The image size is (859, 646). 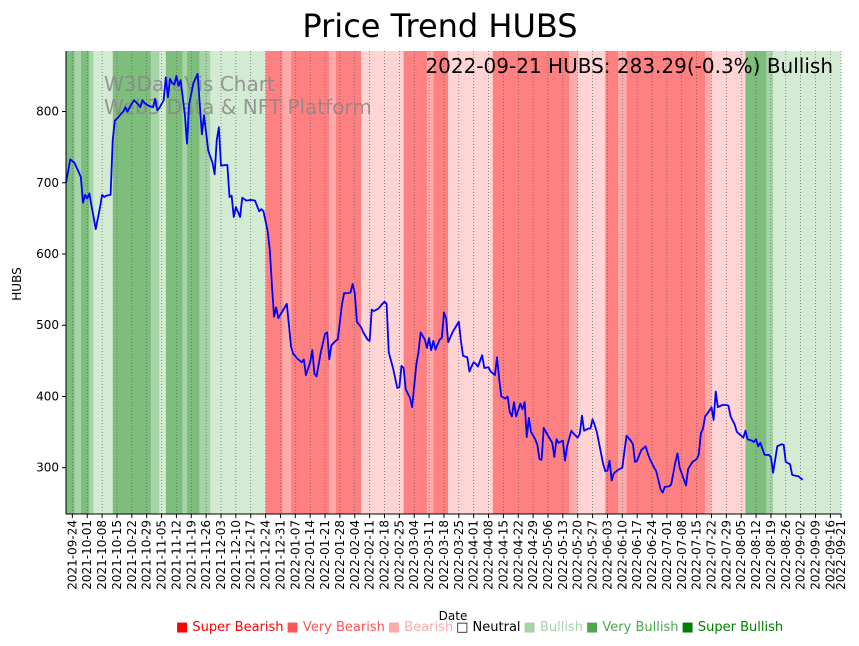 I want to click on x-tick-label: 2022-06-24, so click(x=652, y=555).